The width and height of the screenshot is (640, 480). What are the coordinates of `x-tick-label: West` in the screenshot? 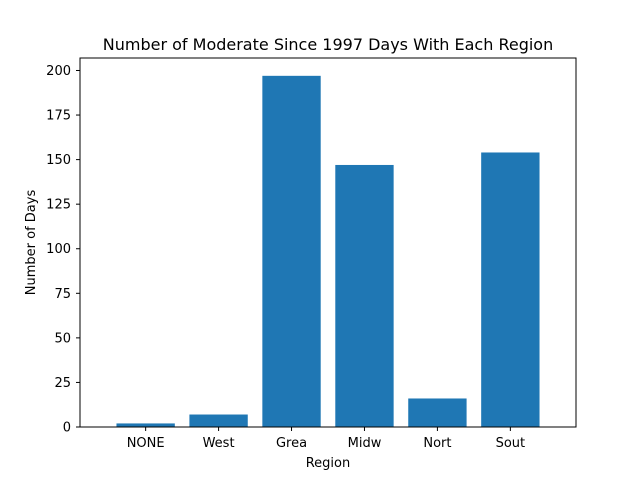 It's located at (219, 443).